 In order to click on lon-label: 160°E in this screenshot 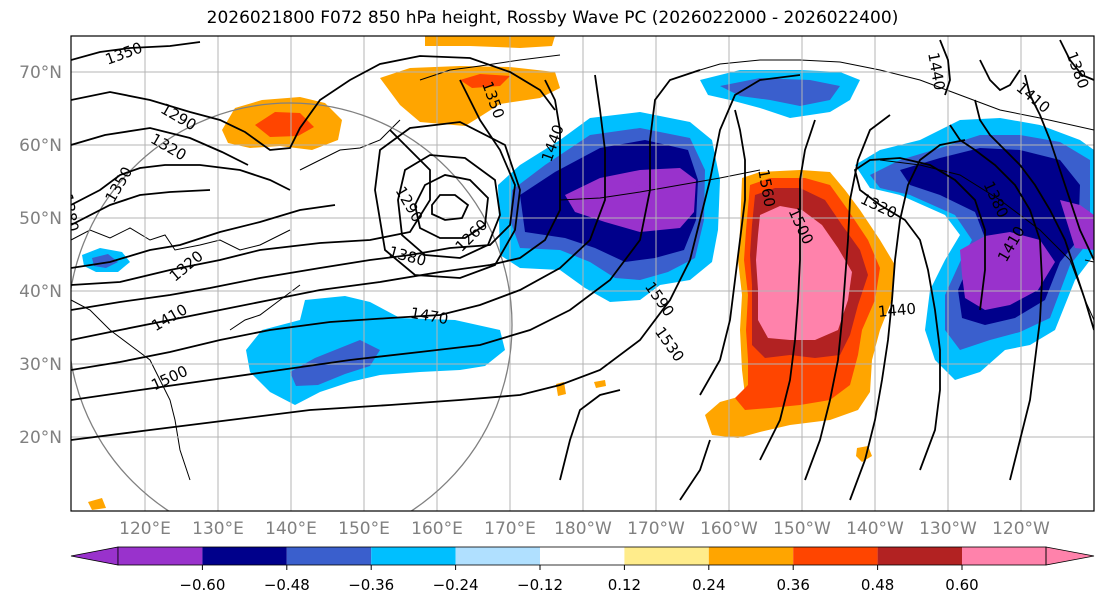, I will do `click(437, 529)`.